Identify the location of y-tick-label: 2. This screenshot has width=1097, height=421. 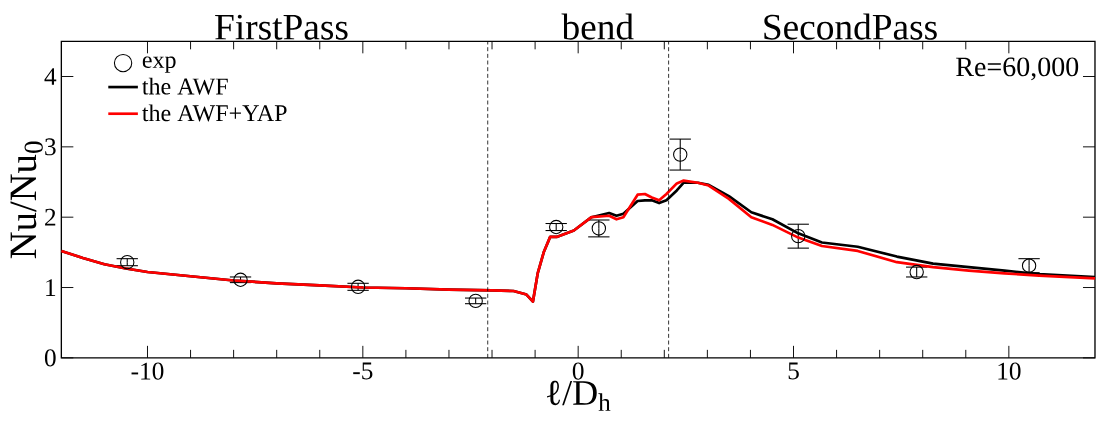
(50, 217).